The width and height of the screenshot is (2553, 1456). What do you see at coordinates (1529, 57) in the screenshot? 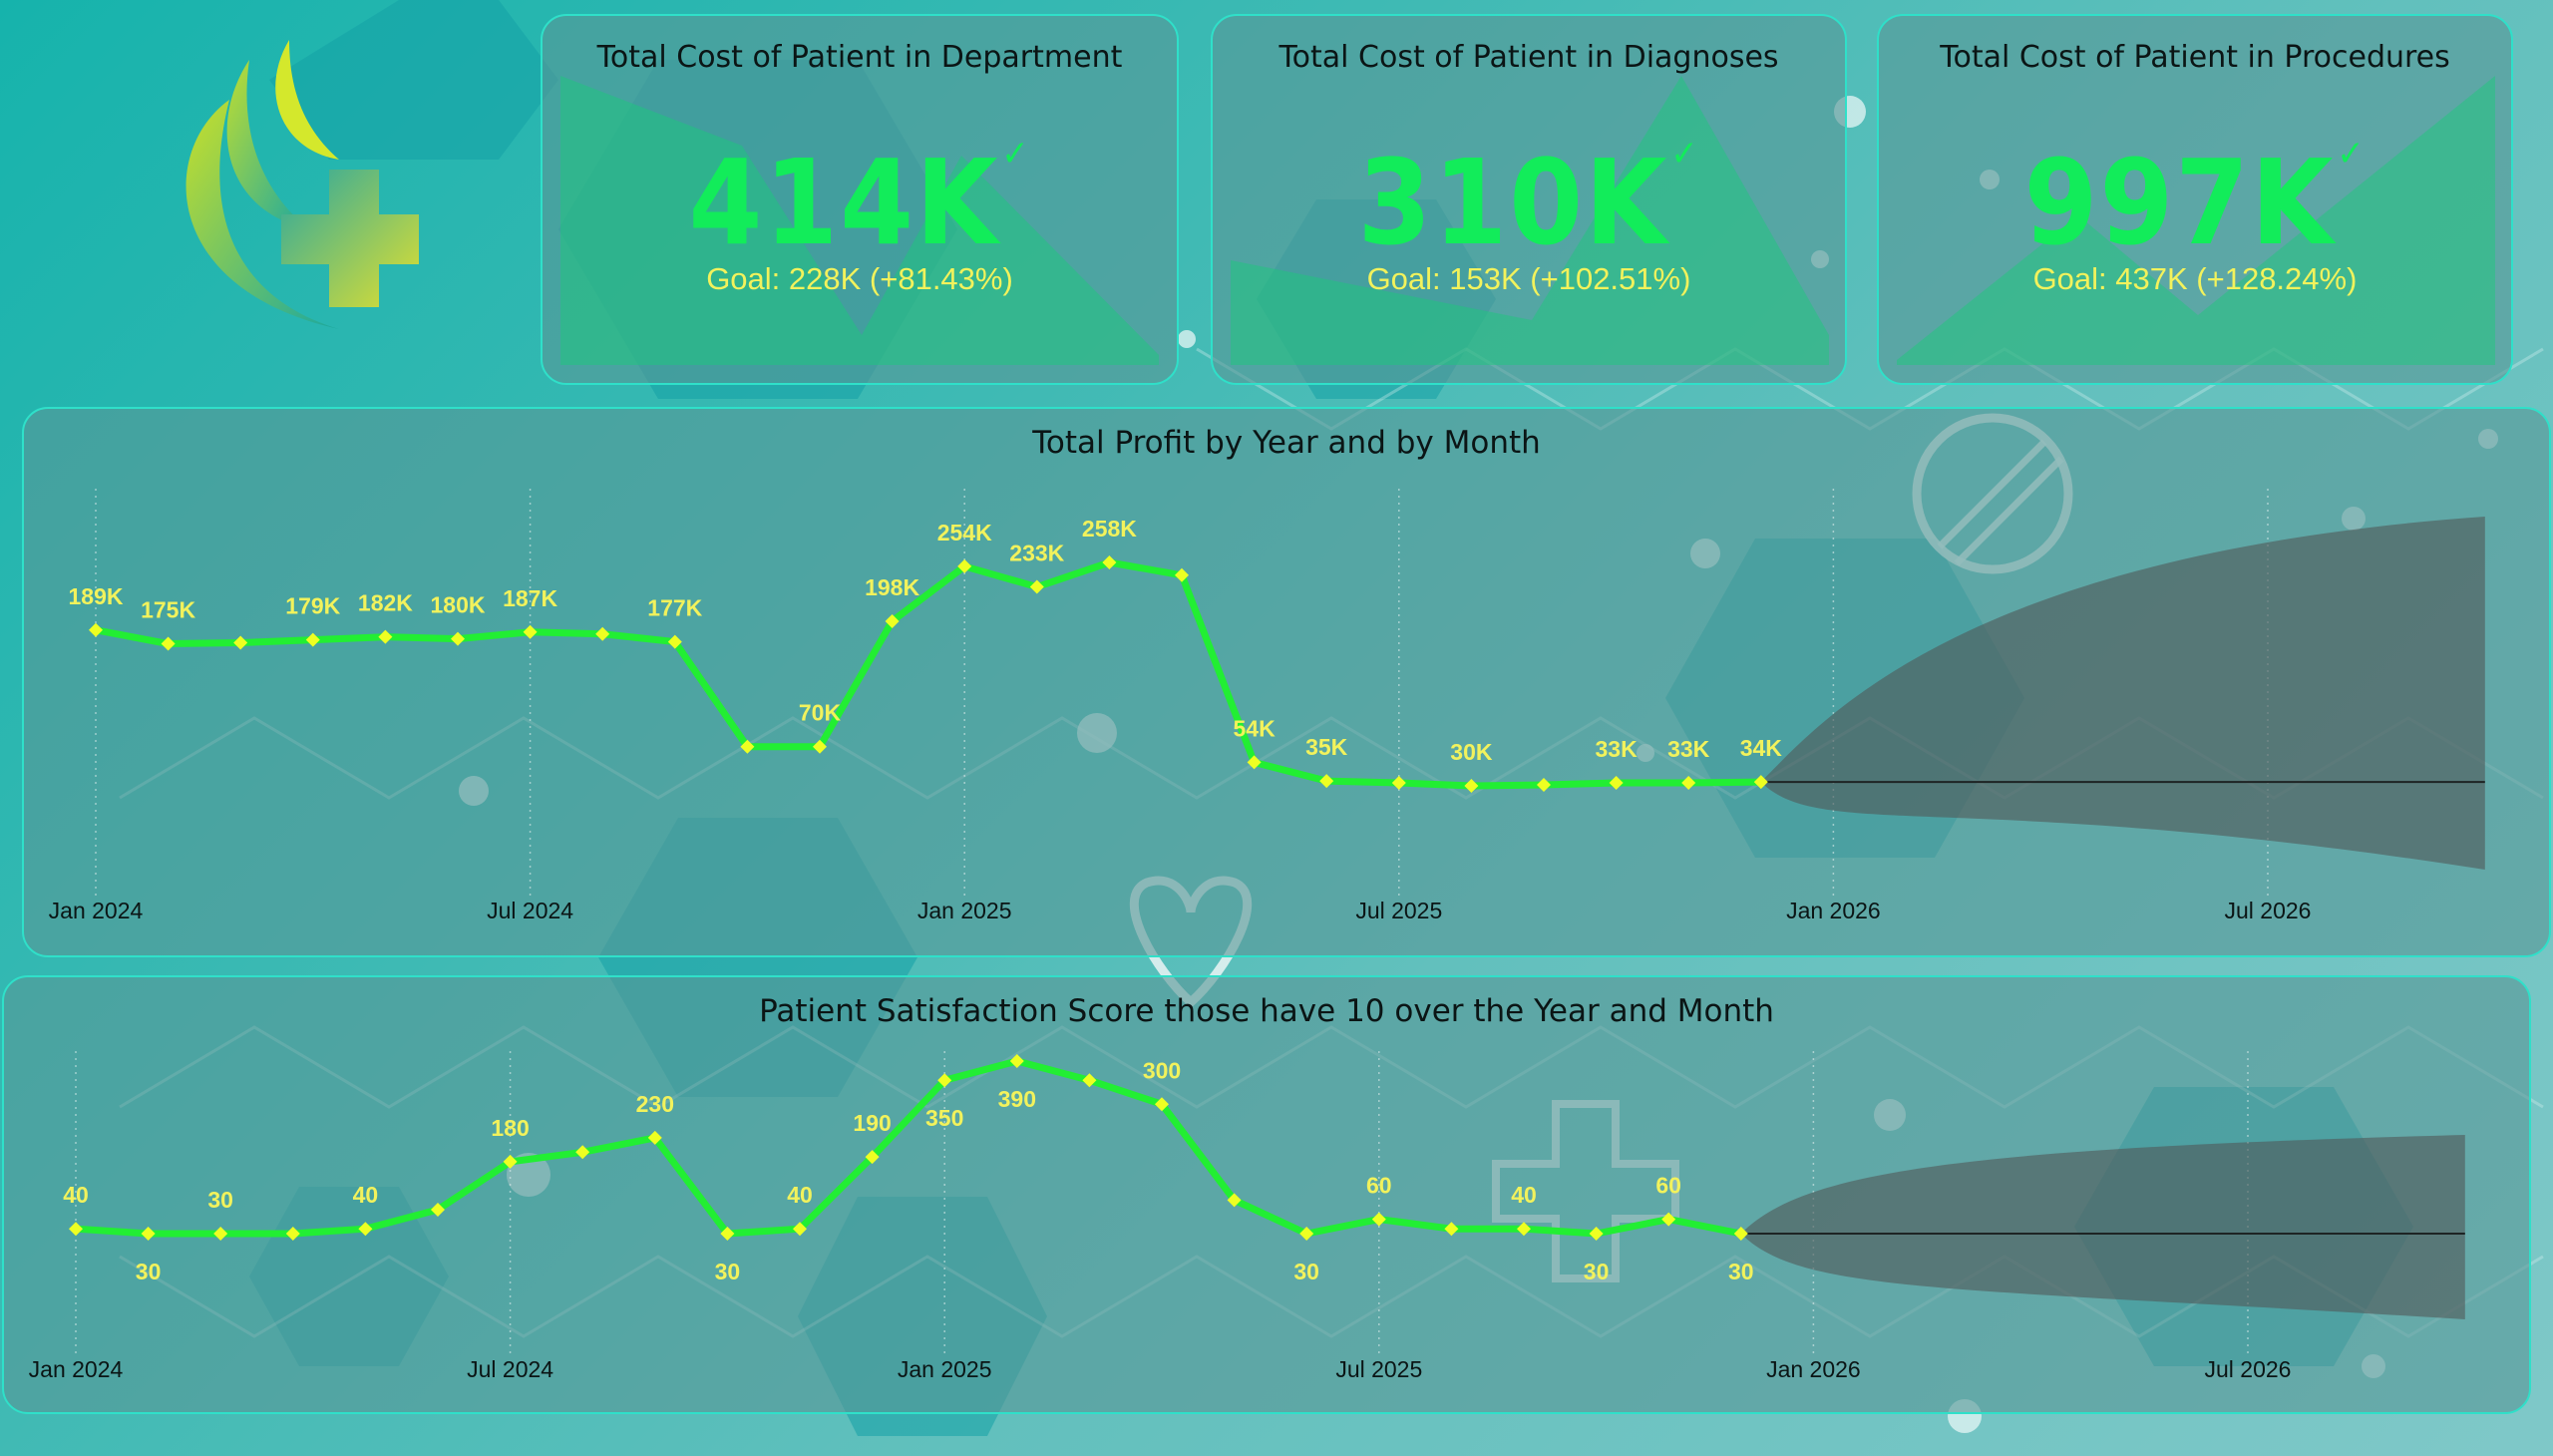
I see `kpi-title: Total Cost of Patient in Diagnoses` at bounding box center [1529, 57].